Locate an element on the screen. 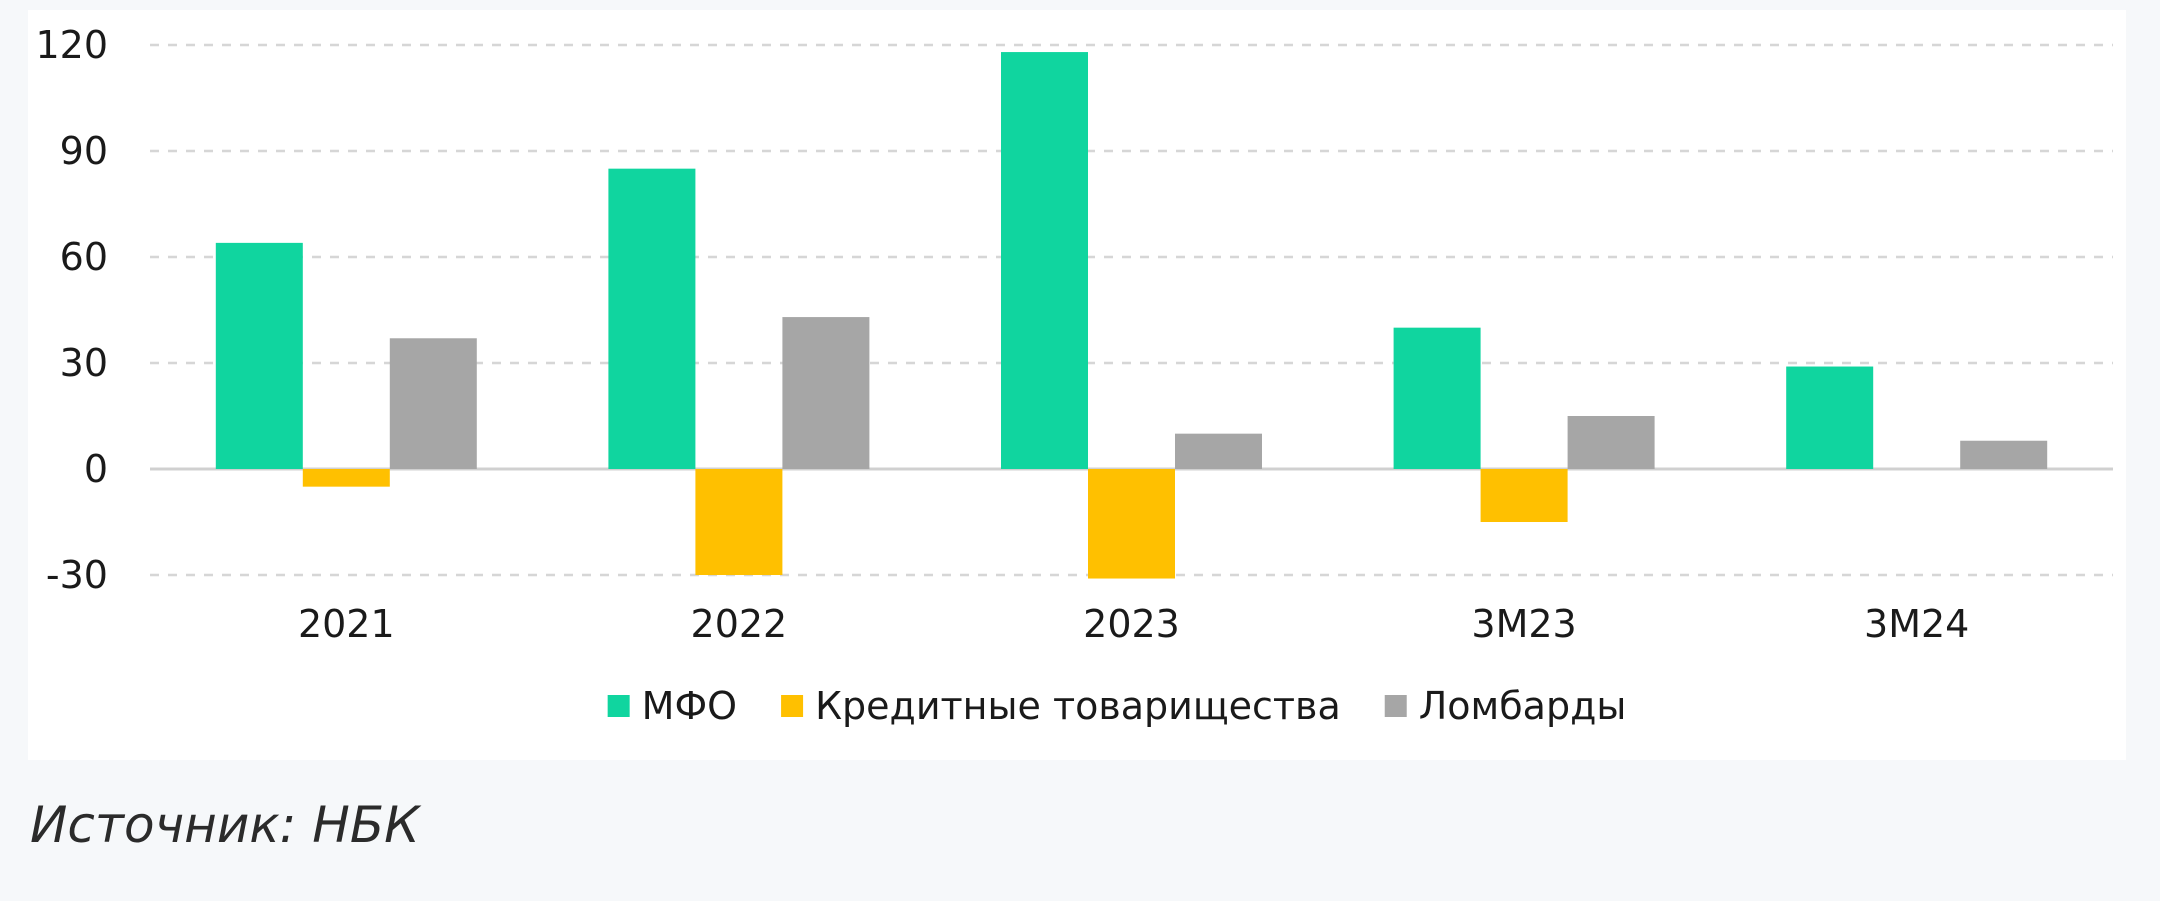 This screenshot has height=901, width=2160. legend-item: Кредитные товарищества is located at coordinates (1061, 706).